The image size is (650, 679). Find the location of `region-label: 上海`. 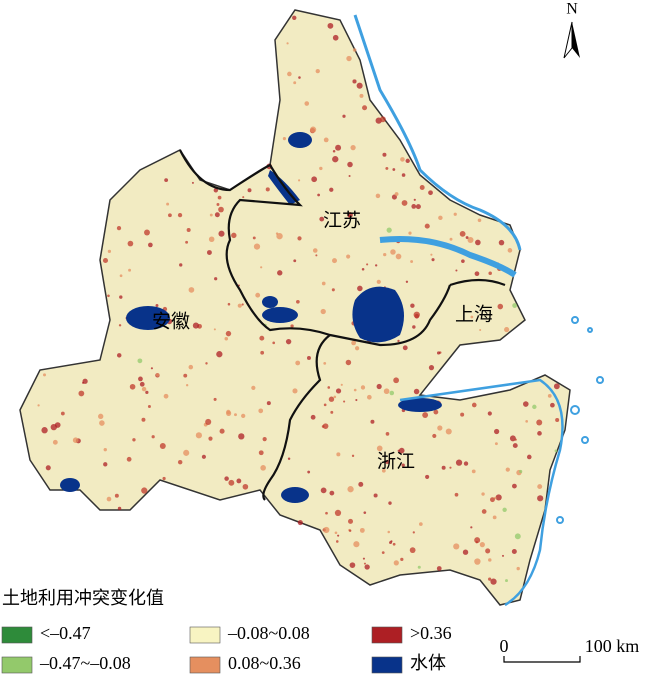

region-label: 上海 is located at coordinates (474, 314).